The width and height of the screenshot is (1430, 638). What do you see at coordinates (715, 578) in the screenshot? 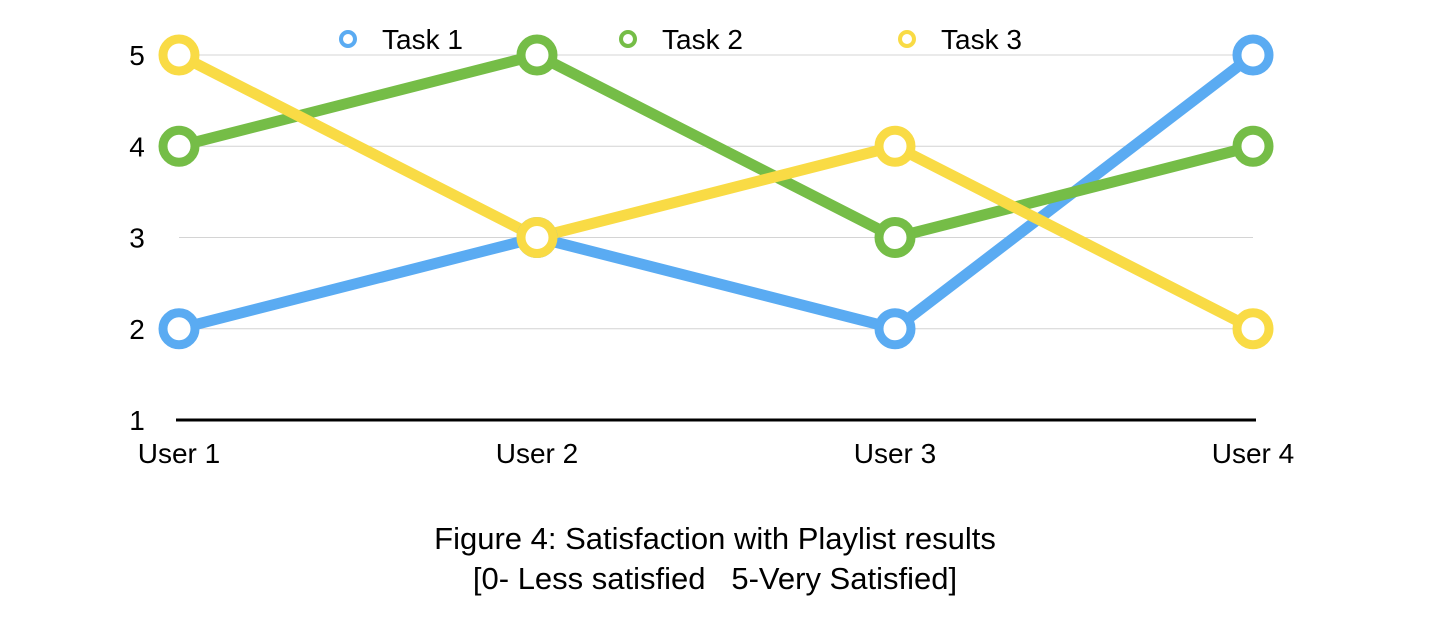
I see `figure-caption-scale: [0- Less satisfied 5-Very Satisfied]` at bounding box center [715, 578].